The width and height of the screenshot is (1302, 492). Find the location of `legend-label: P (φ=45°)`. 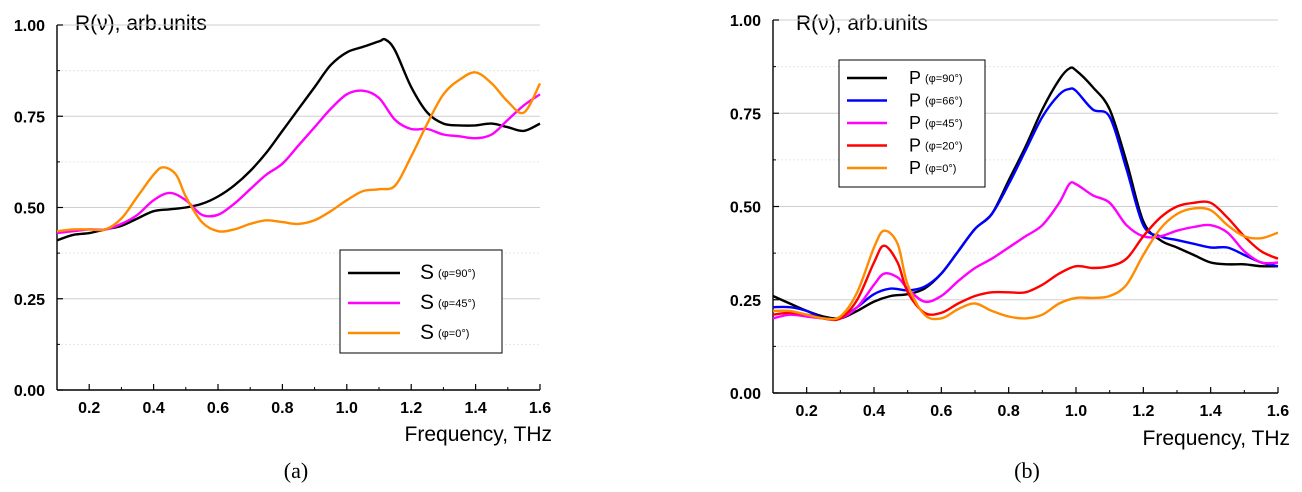

legend-label: P (φ=45°) is located at coordinates (936, 123).